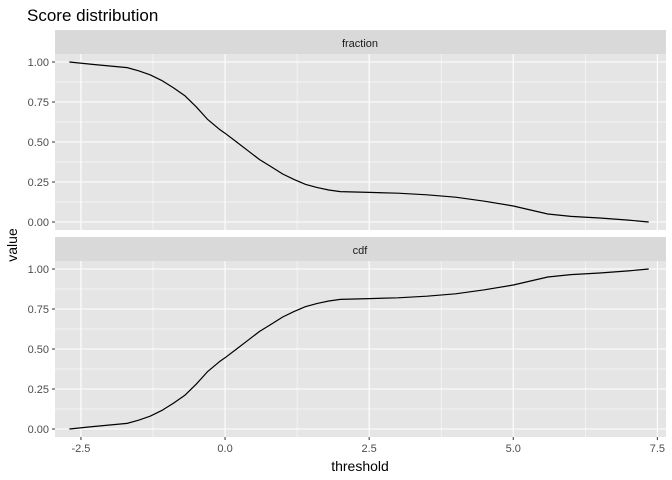  I want to click on facet-strip-fraction, so click(360, 42).